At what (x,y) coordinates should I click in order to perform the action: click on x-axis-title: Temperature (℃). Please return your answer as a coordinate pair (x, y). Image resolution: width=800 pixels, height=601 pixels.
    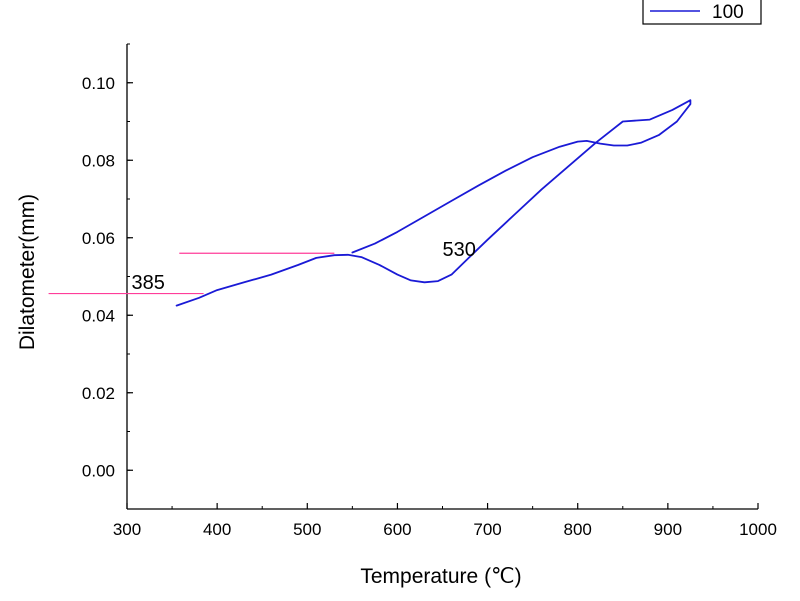
    Looking at the image, I should click on (440, 576).